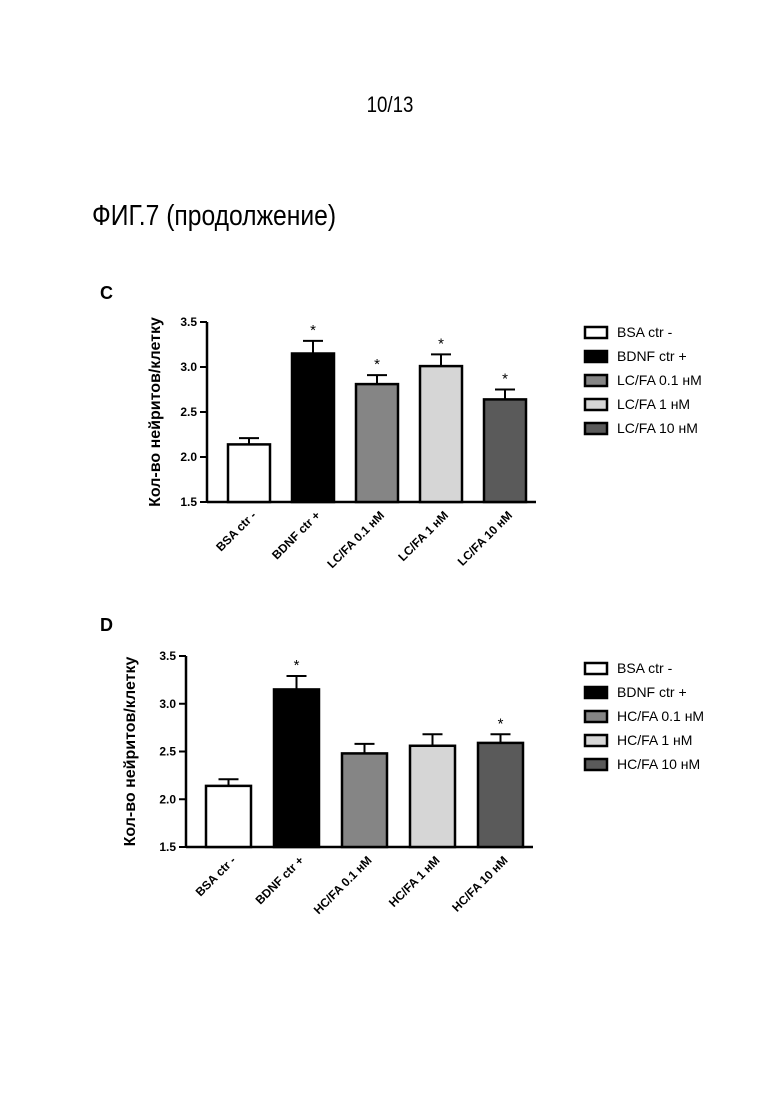 This screenshot has height=1103, width=780. What do you see at coordinates (216, 876) in the screenshot?
I see `category-label: BSA ctr -` at bounding box center [216, 876].